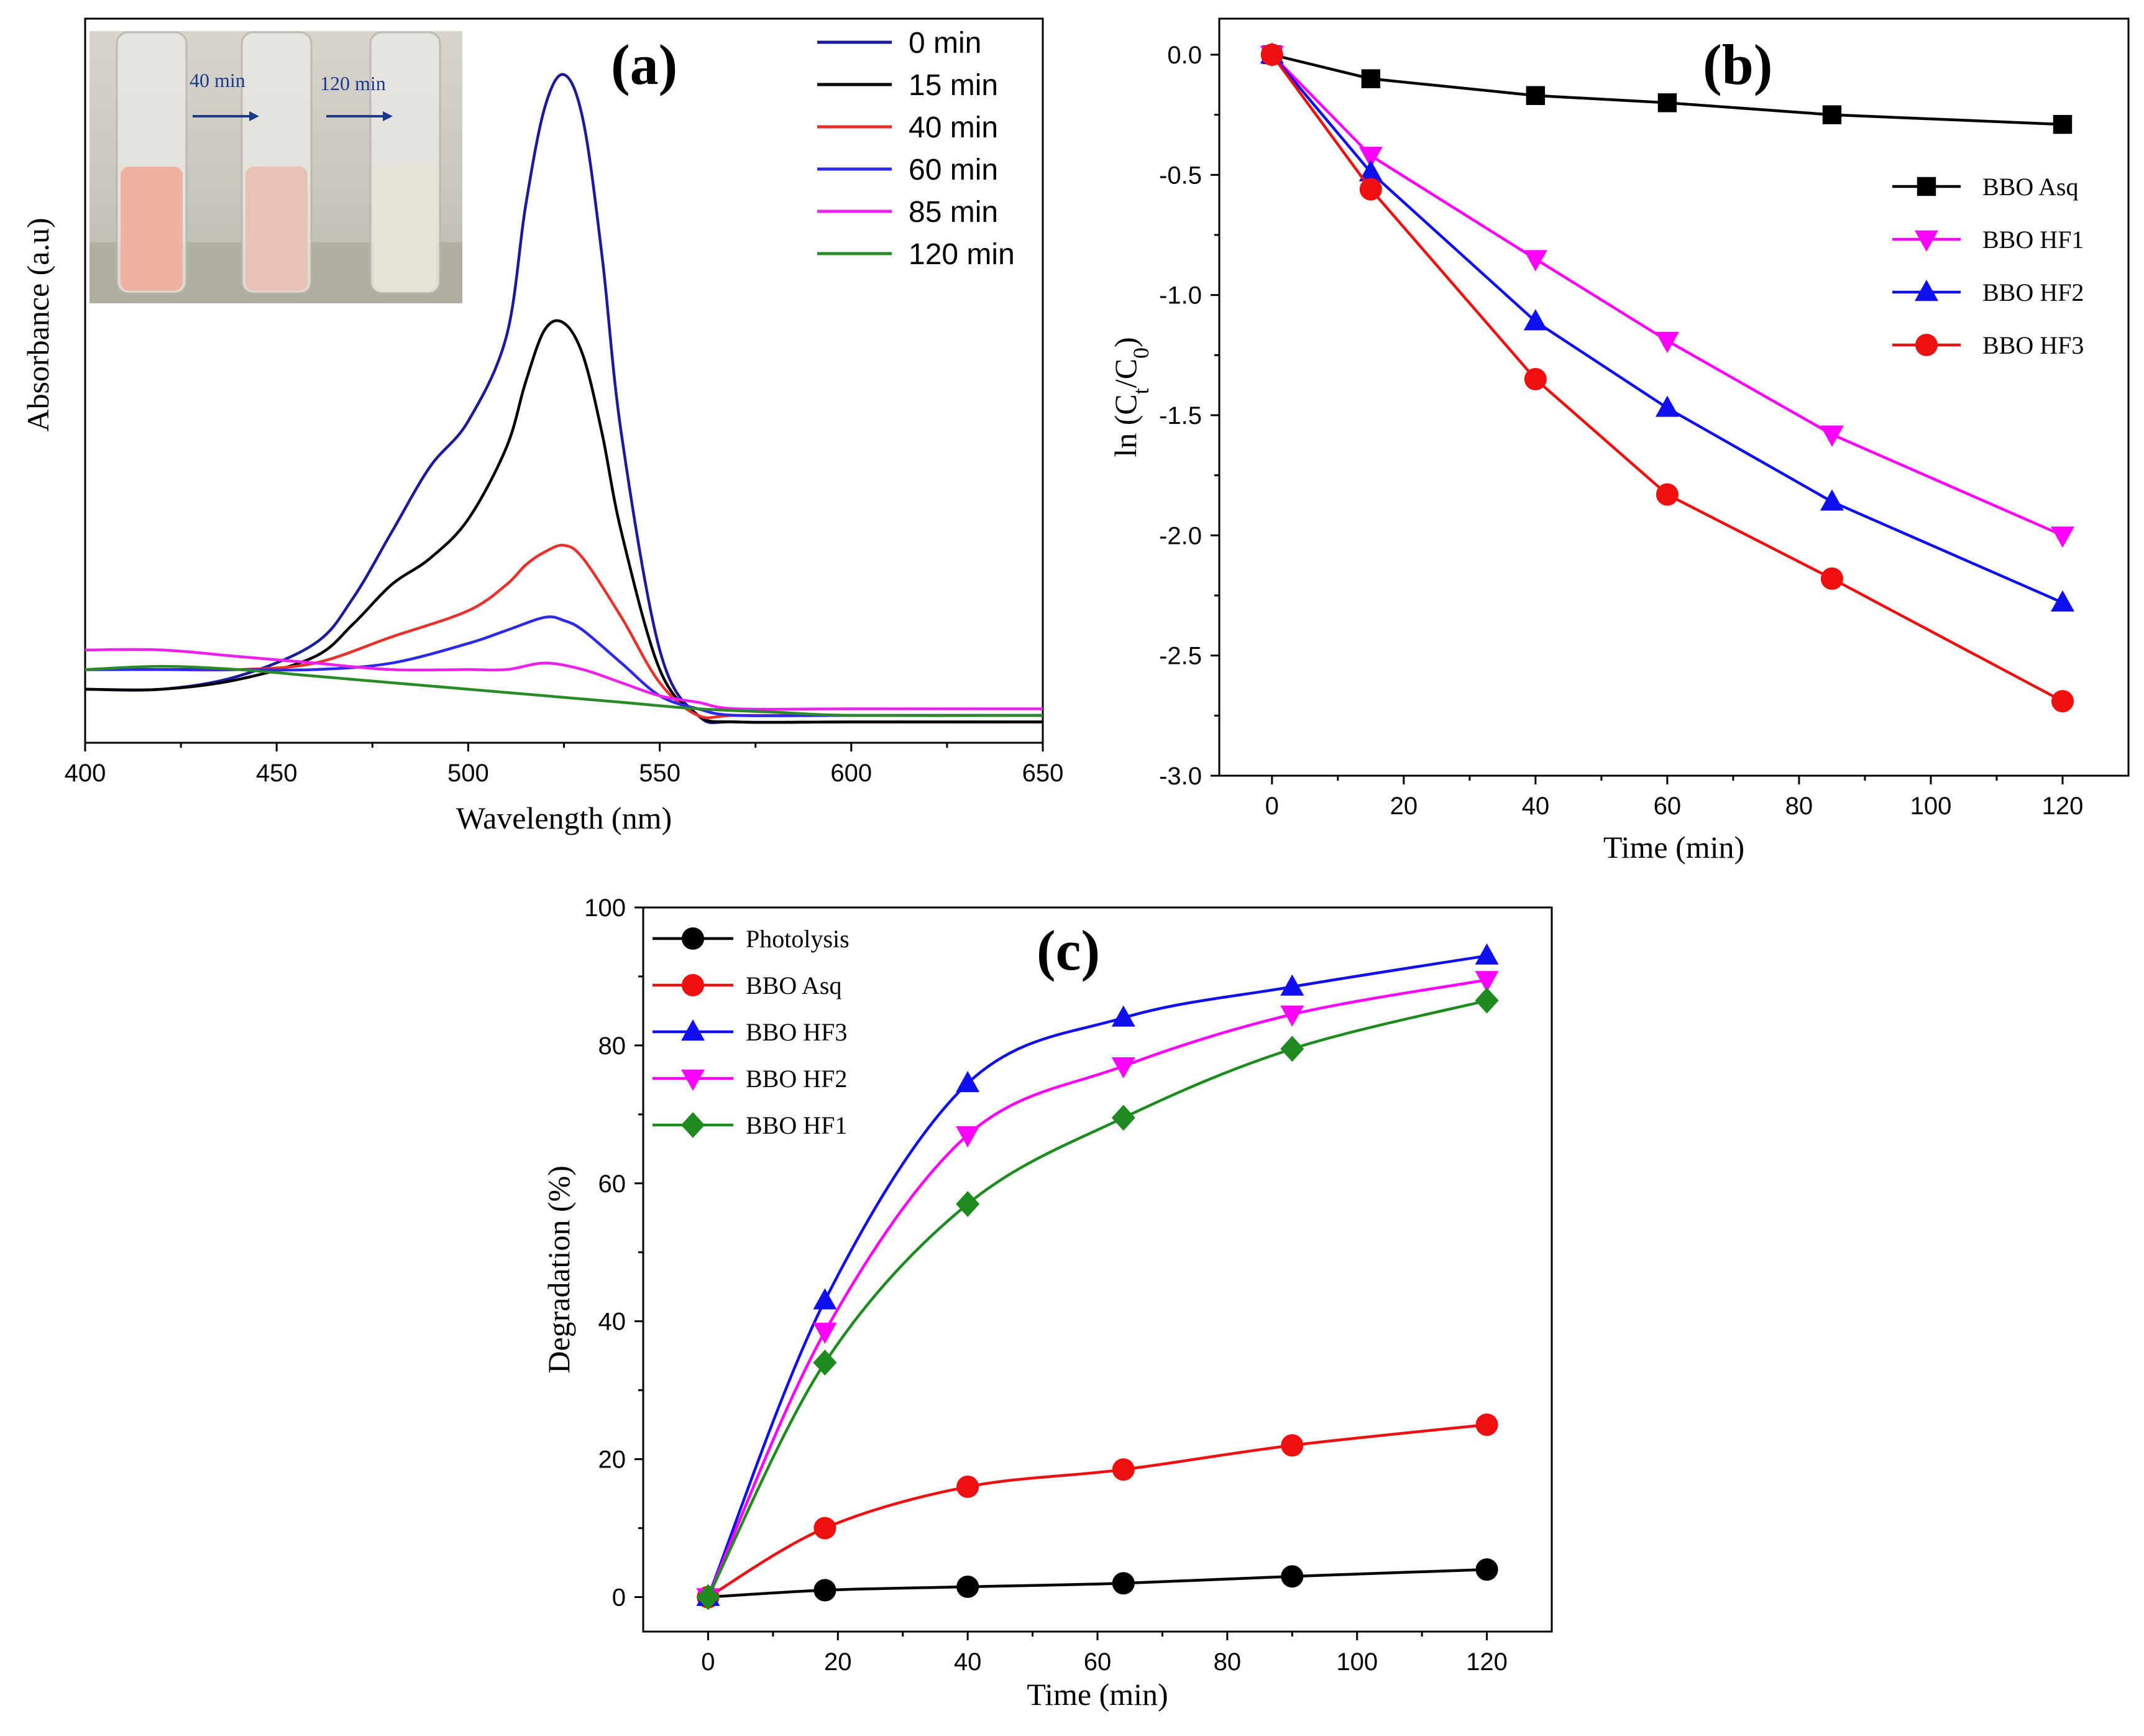  What do you see at coordinates (38, 324) in the screenshot?
I see `panel-a-y-axis-title: Absorbance (a.u)` at bounding box center [38, 324].